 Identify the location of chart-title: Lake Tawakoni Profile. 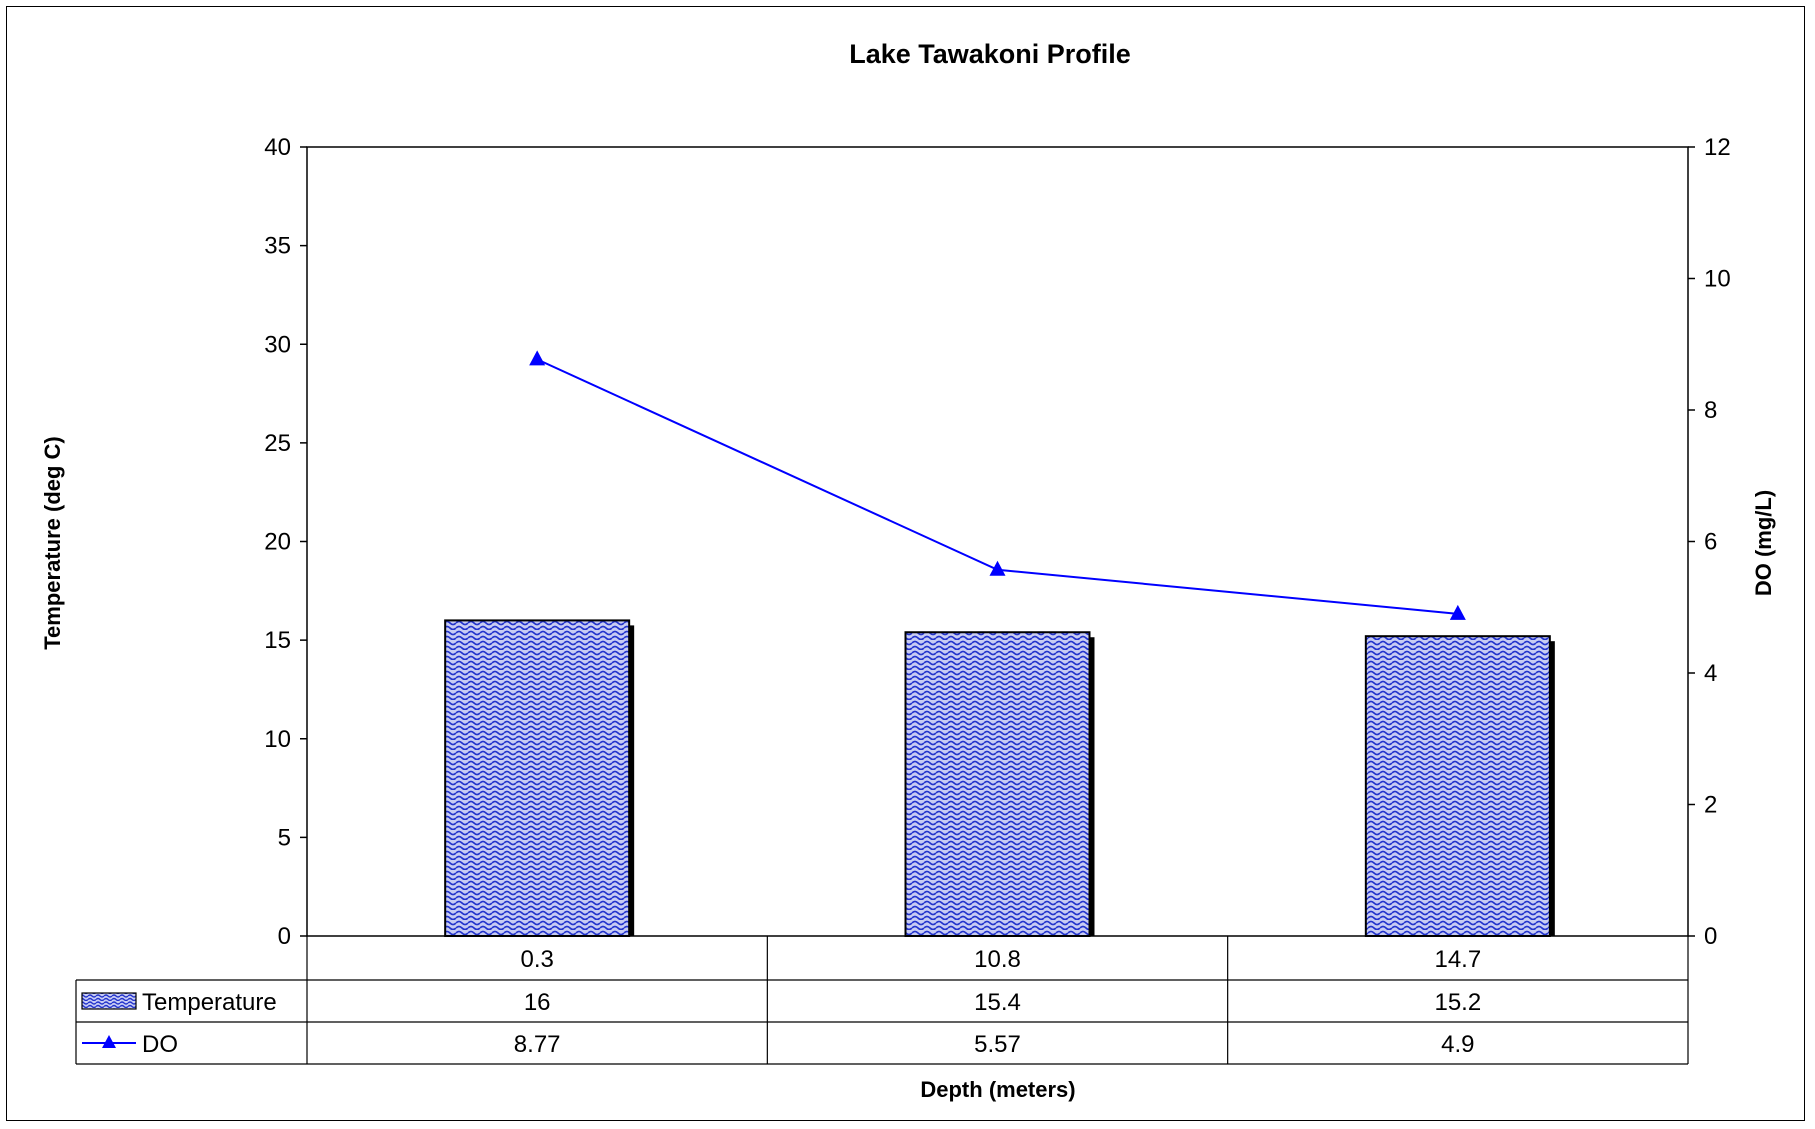
(990, 54).